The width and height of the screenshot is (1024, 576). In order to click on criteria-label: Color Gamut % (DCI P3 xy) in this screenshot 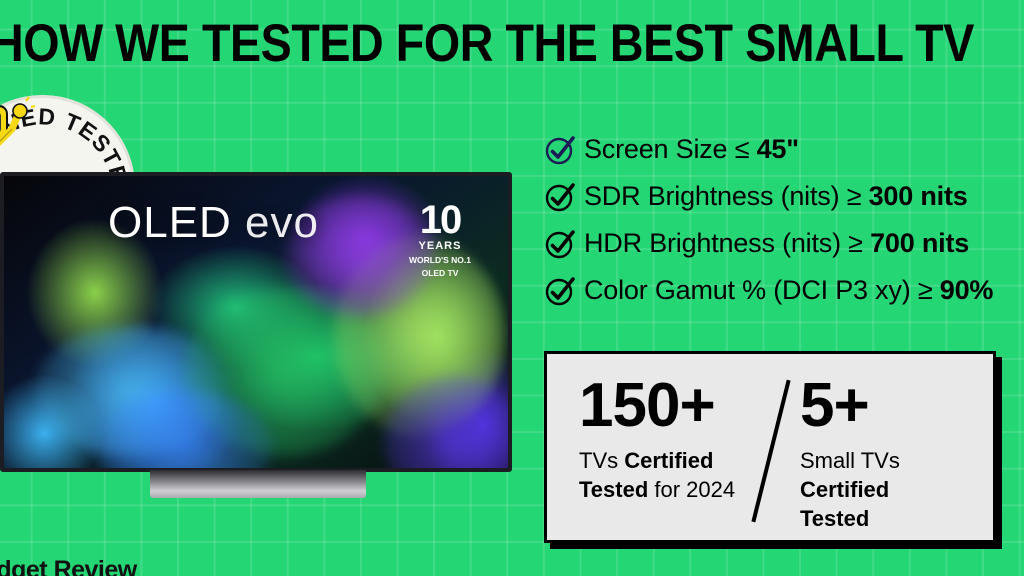, I will do `click(751, 290)`.